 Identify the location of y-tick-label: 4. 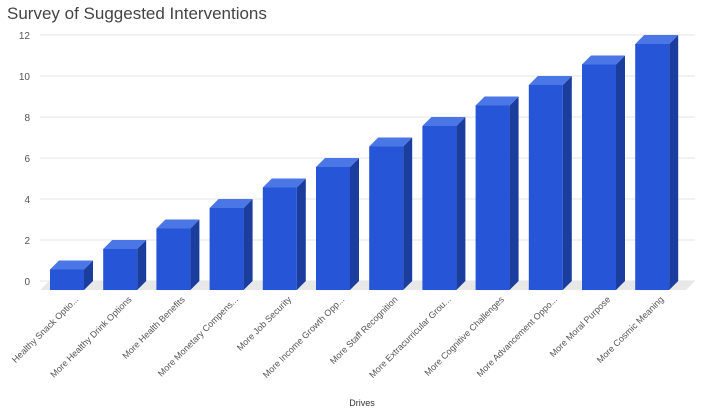
(27, 200).